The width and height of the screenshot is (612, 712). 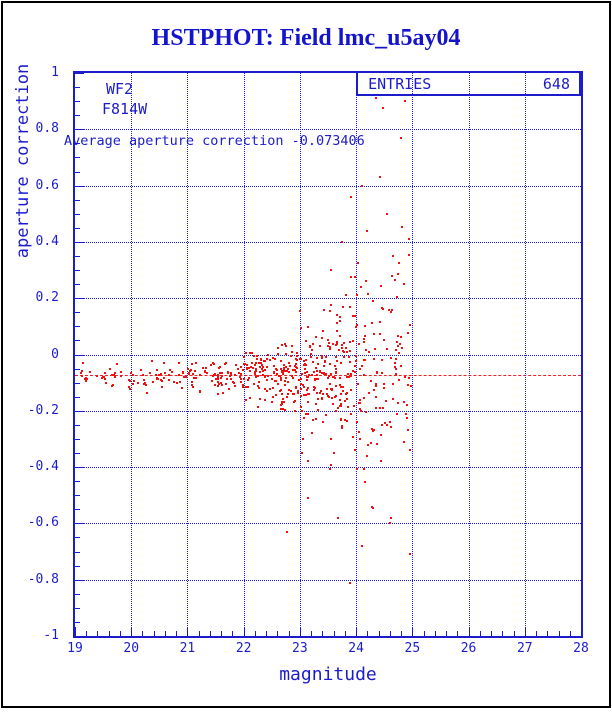 I want to click on x-tick-label: 21, so click(x=187, y=648).